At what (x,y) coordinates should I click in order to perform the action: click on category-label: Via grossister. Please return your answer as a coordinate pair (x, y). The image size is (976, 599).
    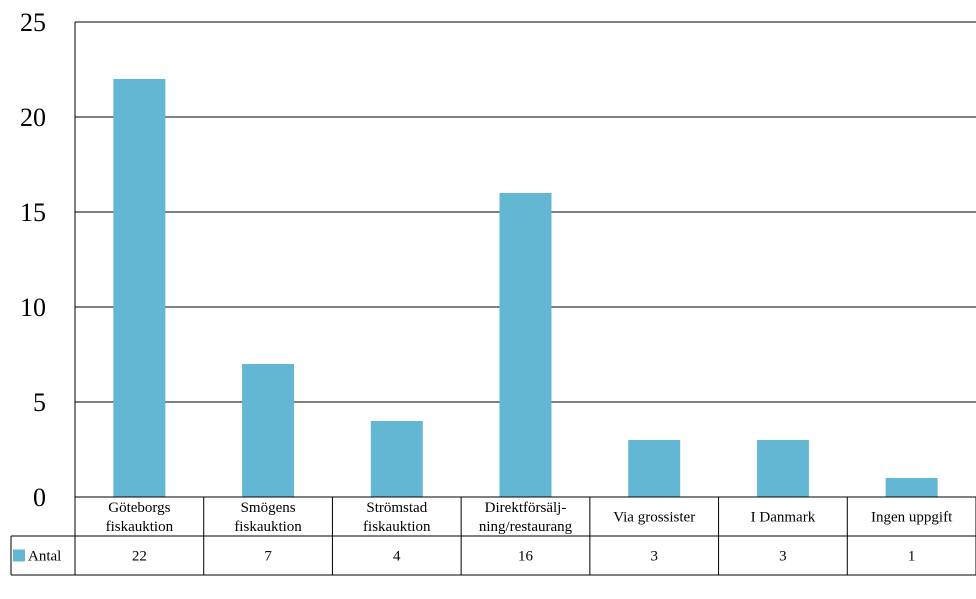
    Looking at the image, I should click on (654, 518).